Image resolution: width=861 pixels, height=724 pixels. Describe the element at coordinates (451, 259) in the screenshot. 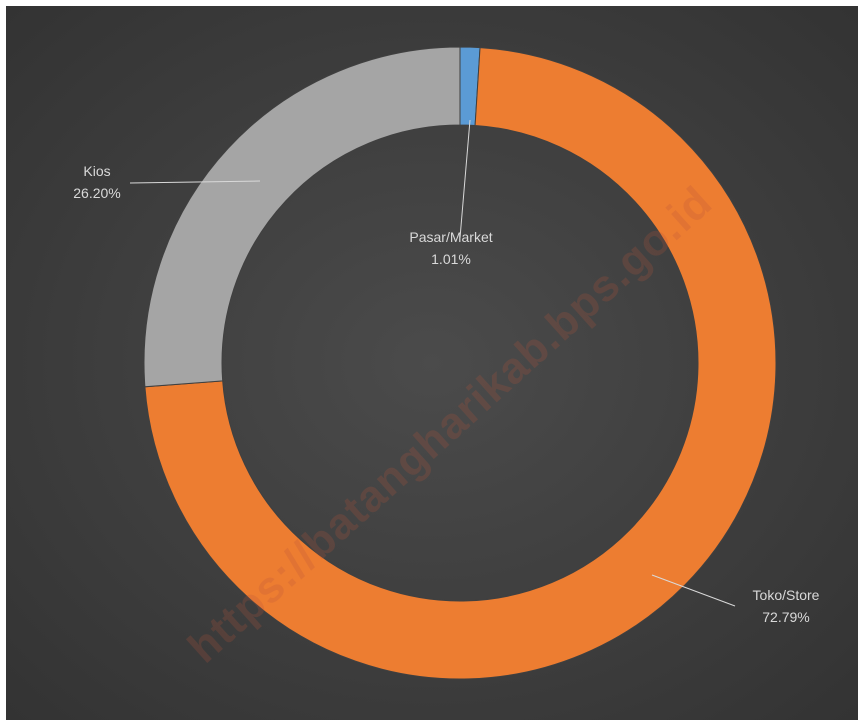

I see `slice-value-label: 1.01%` at that location.